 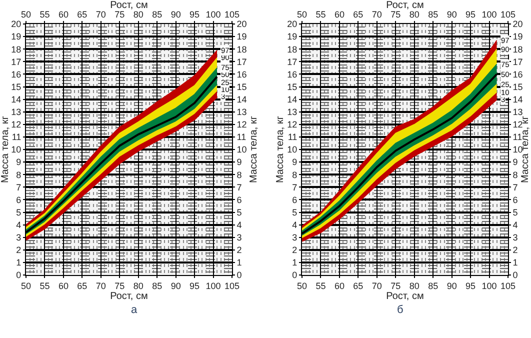 I want to click on y-tick-label: 0, so click(x=295, y=275).